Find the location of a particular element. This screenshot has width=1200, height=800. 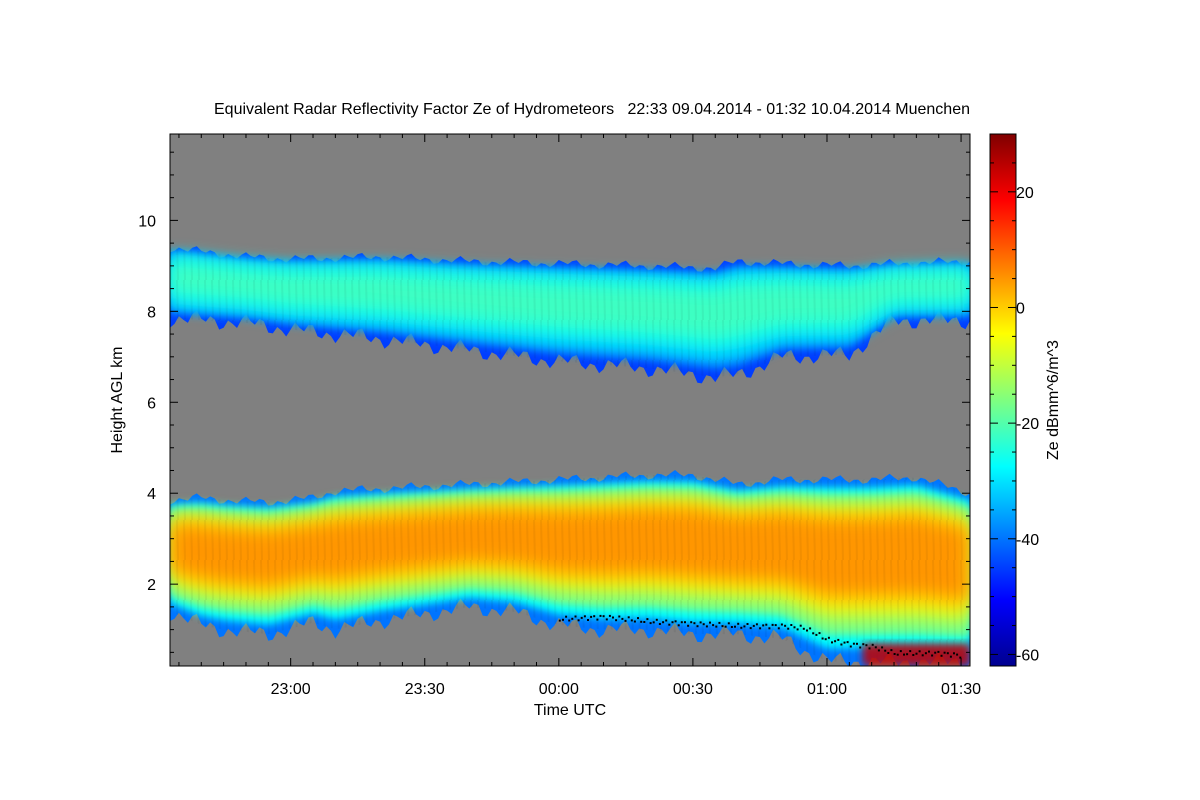

y-tick-label: 6 is located at coordinates (151, 403).